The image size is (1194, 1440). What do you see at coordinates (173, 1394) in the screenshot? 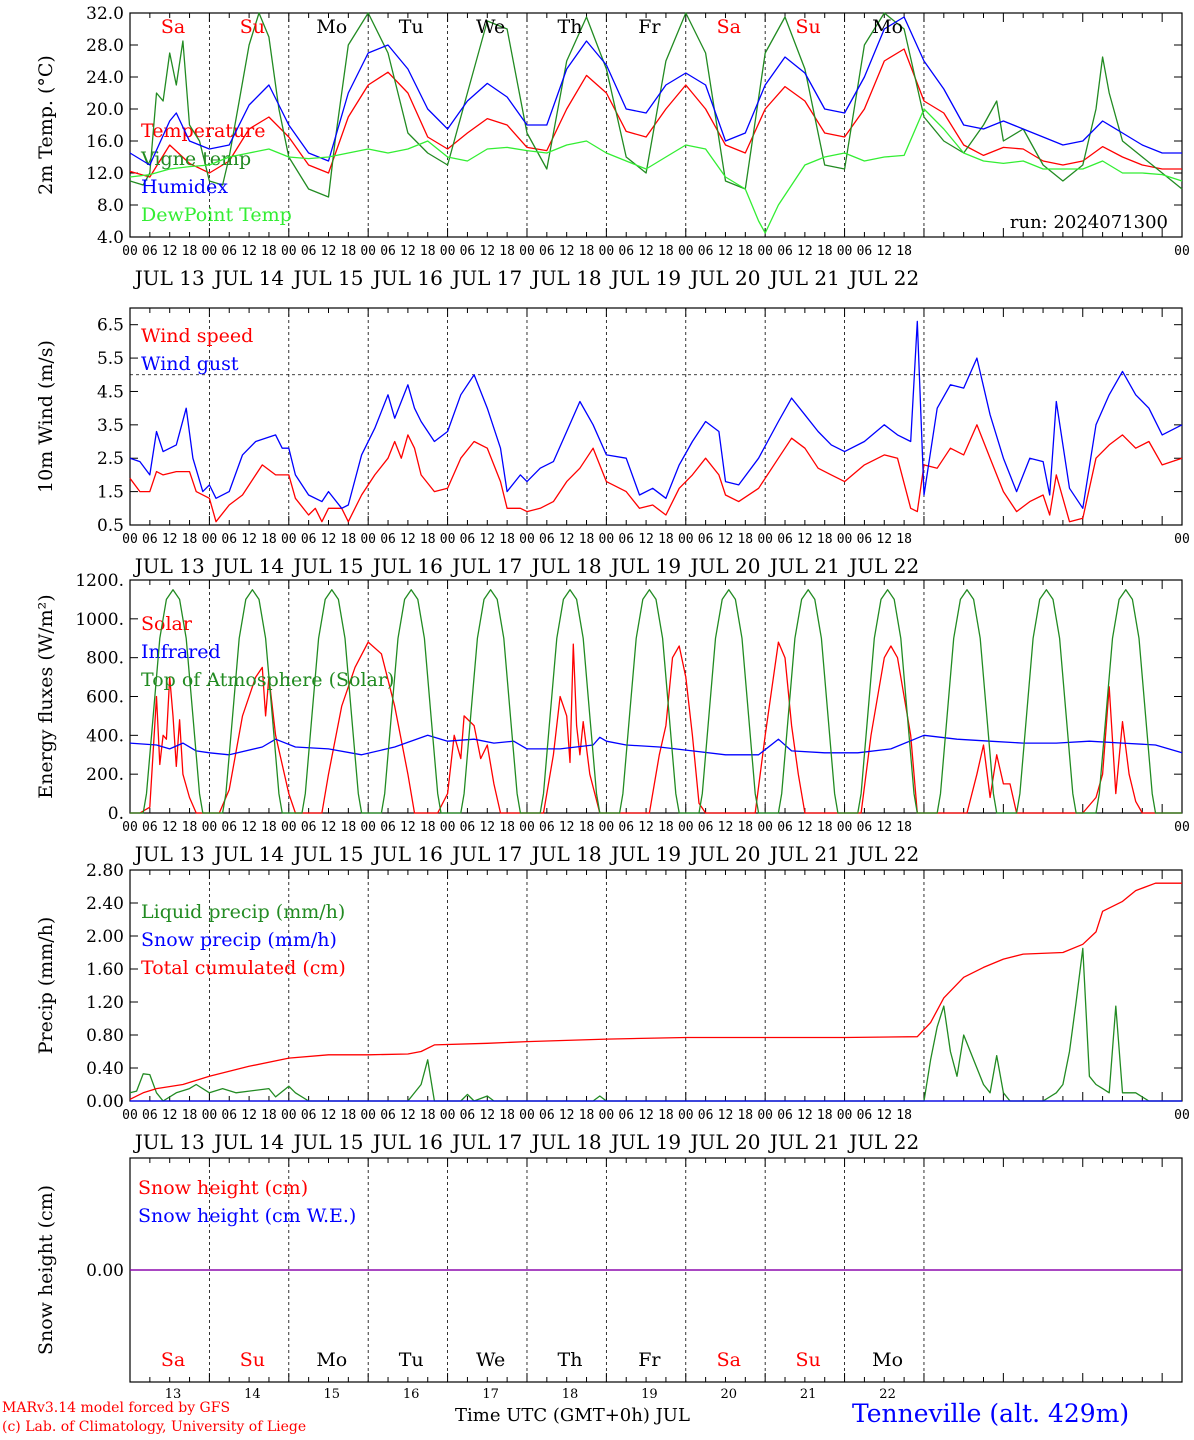
I see `day-number-label: 13` at bounding box center [173, 1394].